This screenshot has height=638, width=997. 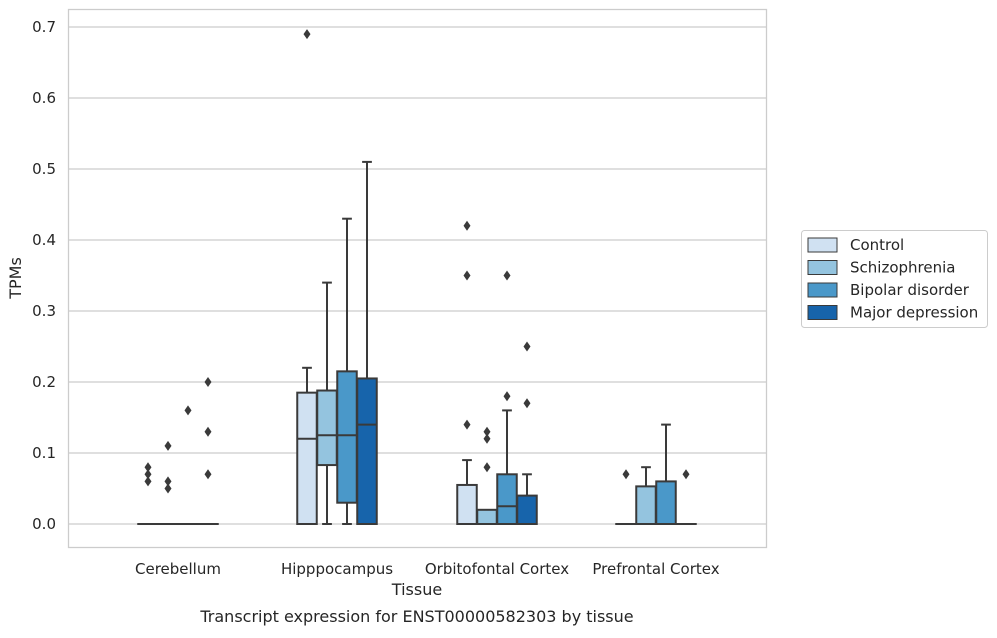 I want to click on y-tick-label: 0.3, so click(x=44, y=311).